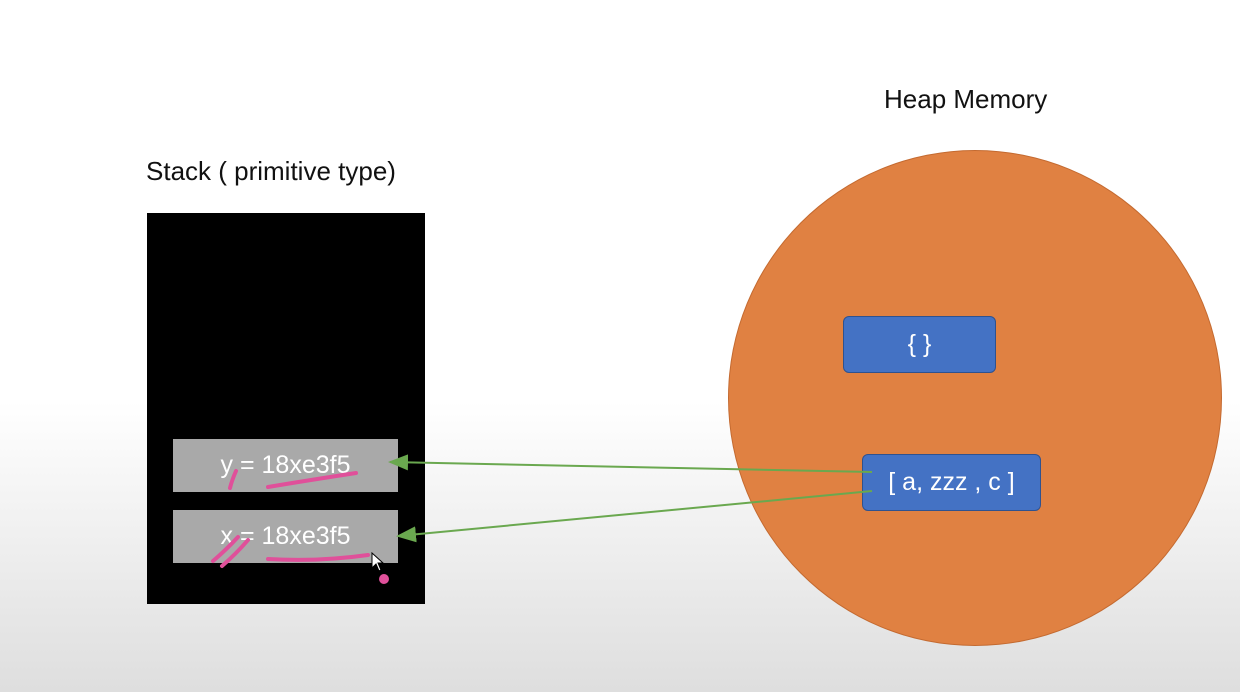 The width and height of the screenshot is (1240, 692). I want to click on heap-object-braces: { }, so click(919, 344).